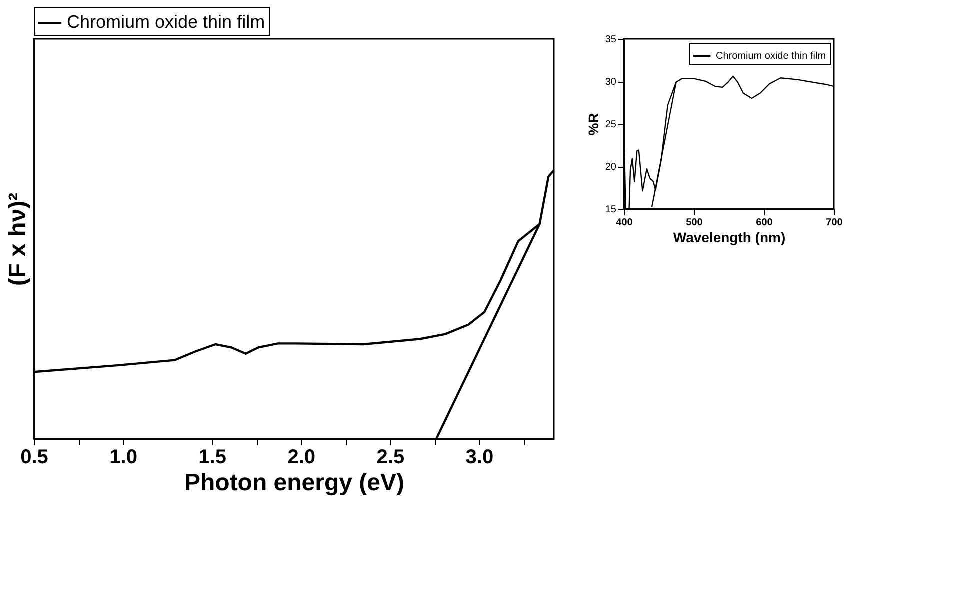 The height and width of the screenshot is (614, 956). I want to click on x-tick-label: 600, so click(765, 223).